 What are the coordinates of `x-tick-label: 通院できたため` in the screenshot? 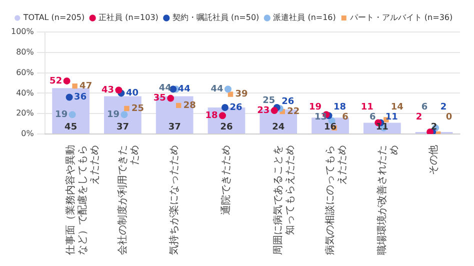 It's located at (226, 180).